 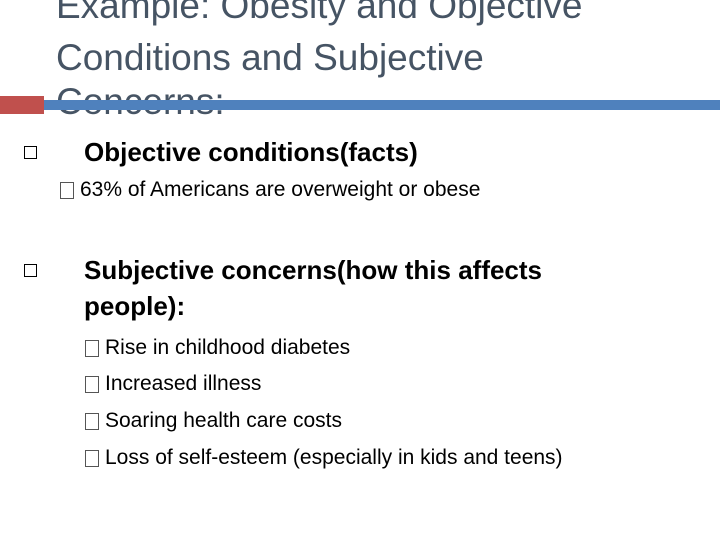 I want to click on sub-bullet-text: Increased illness, so click(x=183, y=383).